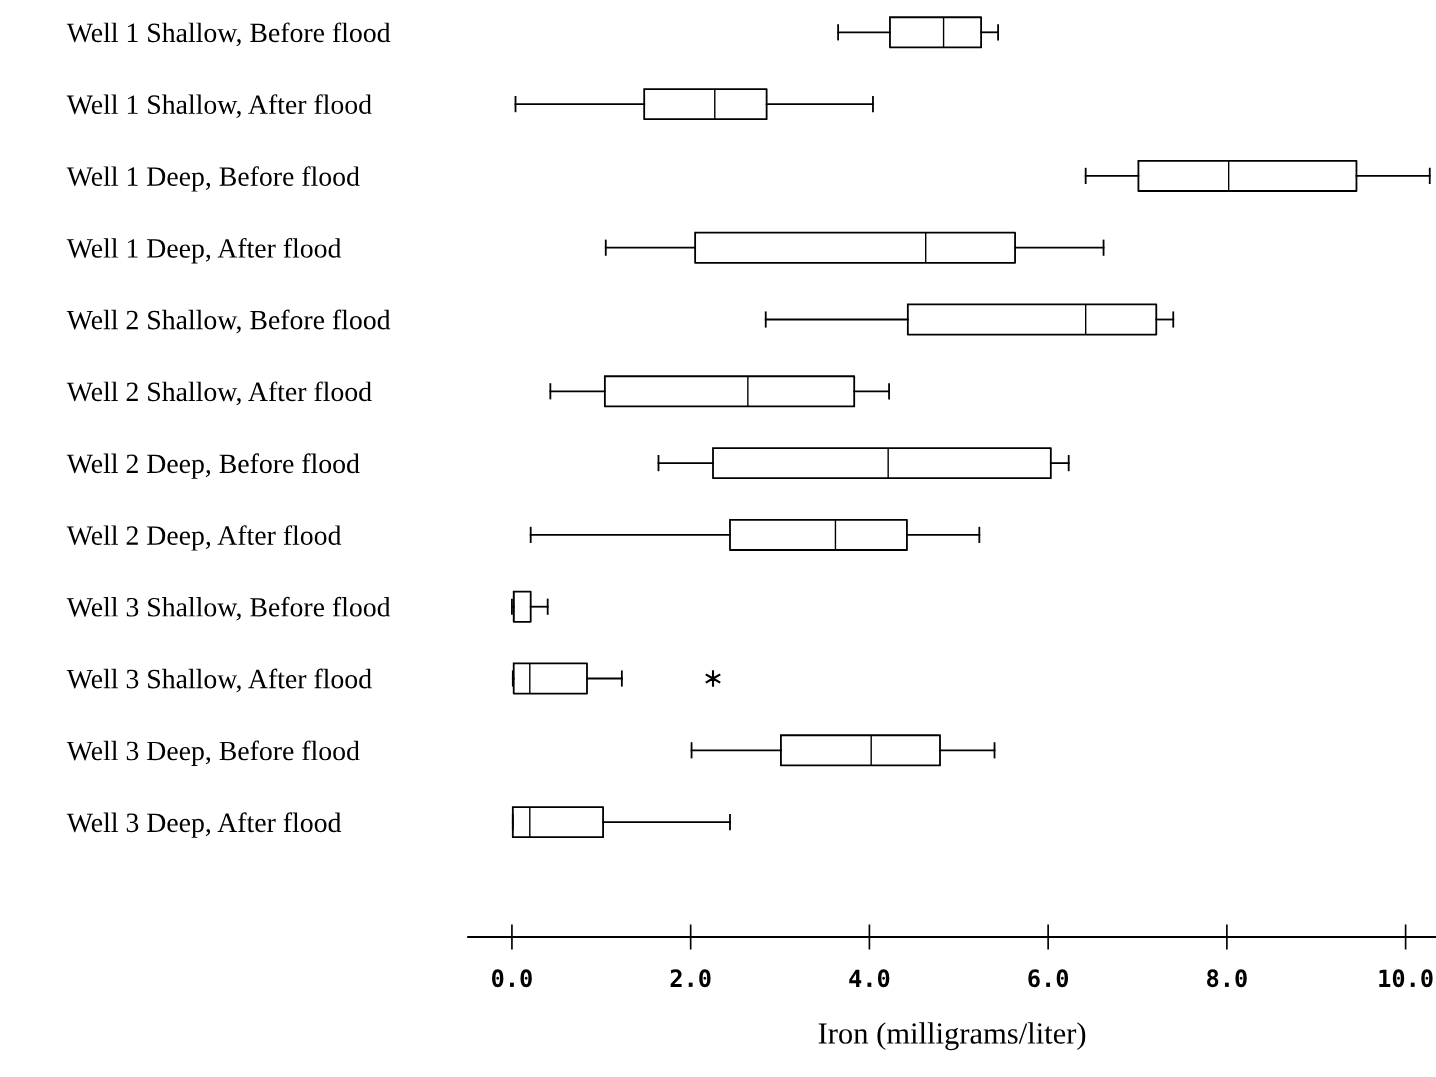 Image resolution: width=1436 pixels, height=1077 pixels. I want to click on y-tick-label: Well 1 Shallow, After flood, so click(219, 106).